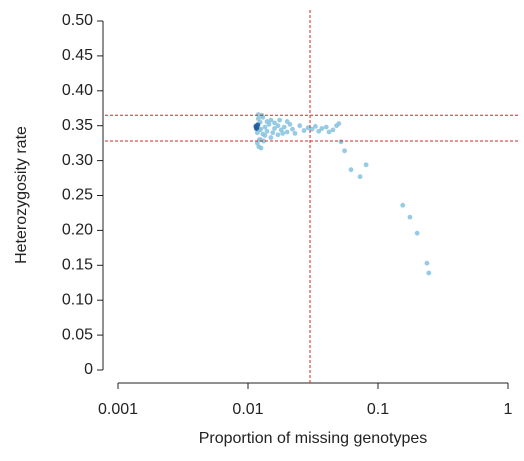  What do you see at coordinates (77, 299) in the screenshot?
I see `y-tick-label: 0.10` at bounding box center [77, 299].